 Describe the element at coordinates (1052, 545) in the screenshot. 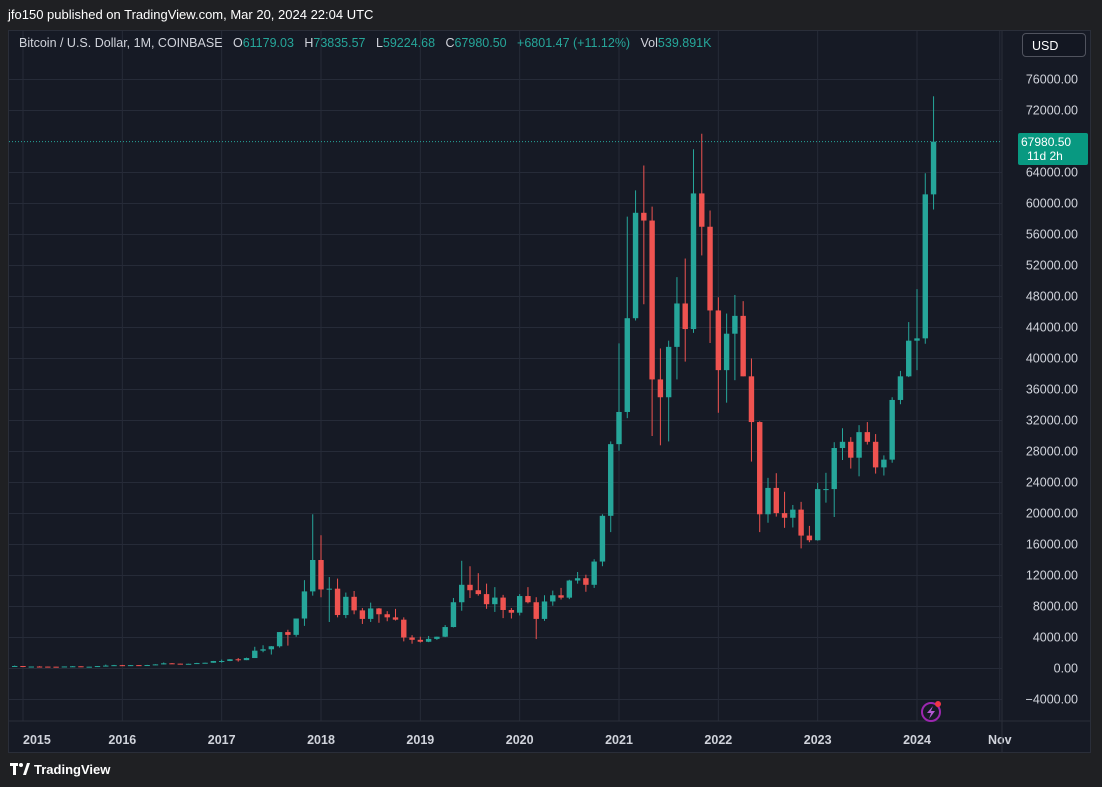

I see `y-tick-label: 16000.00` at that location.